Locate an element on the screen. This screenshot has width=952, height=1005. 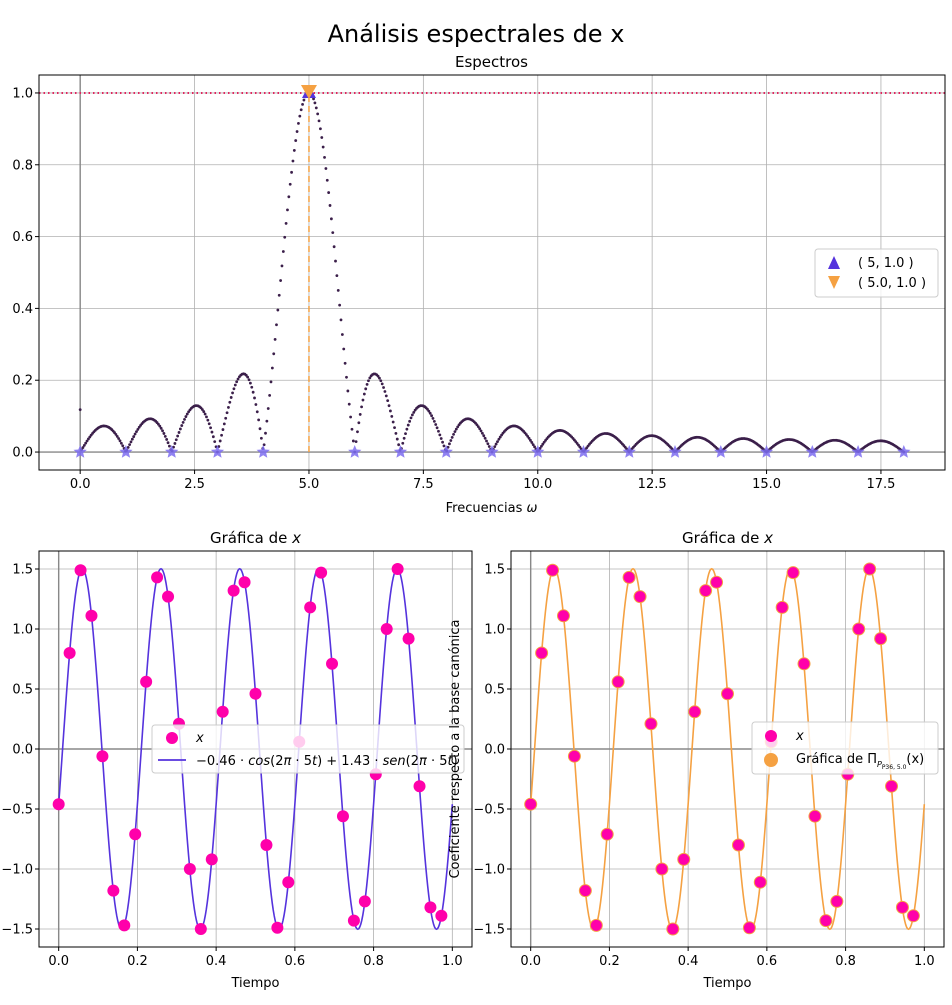
tick-label-y: −1.0 is located at coordinates (489, 870).